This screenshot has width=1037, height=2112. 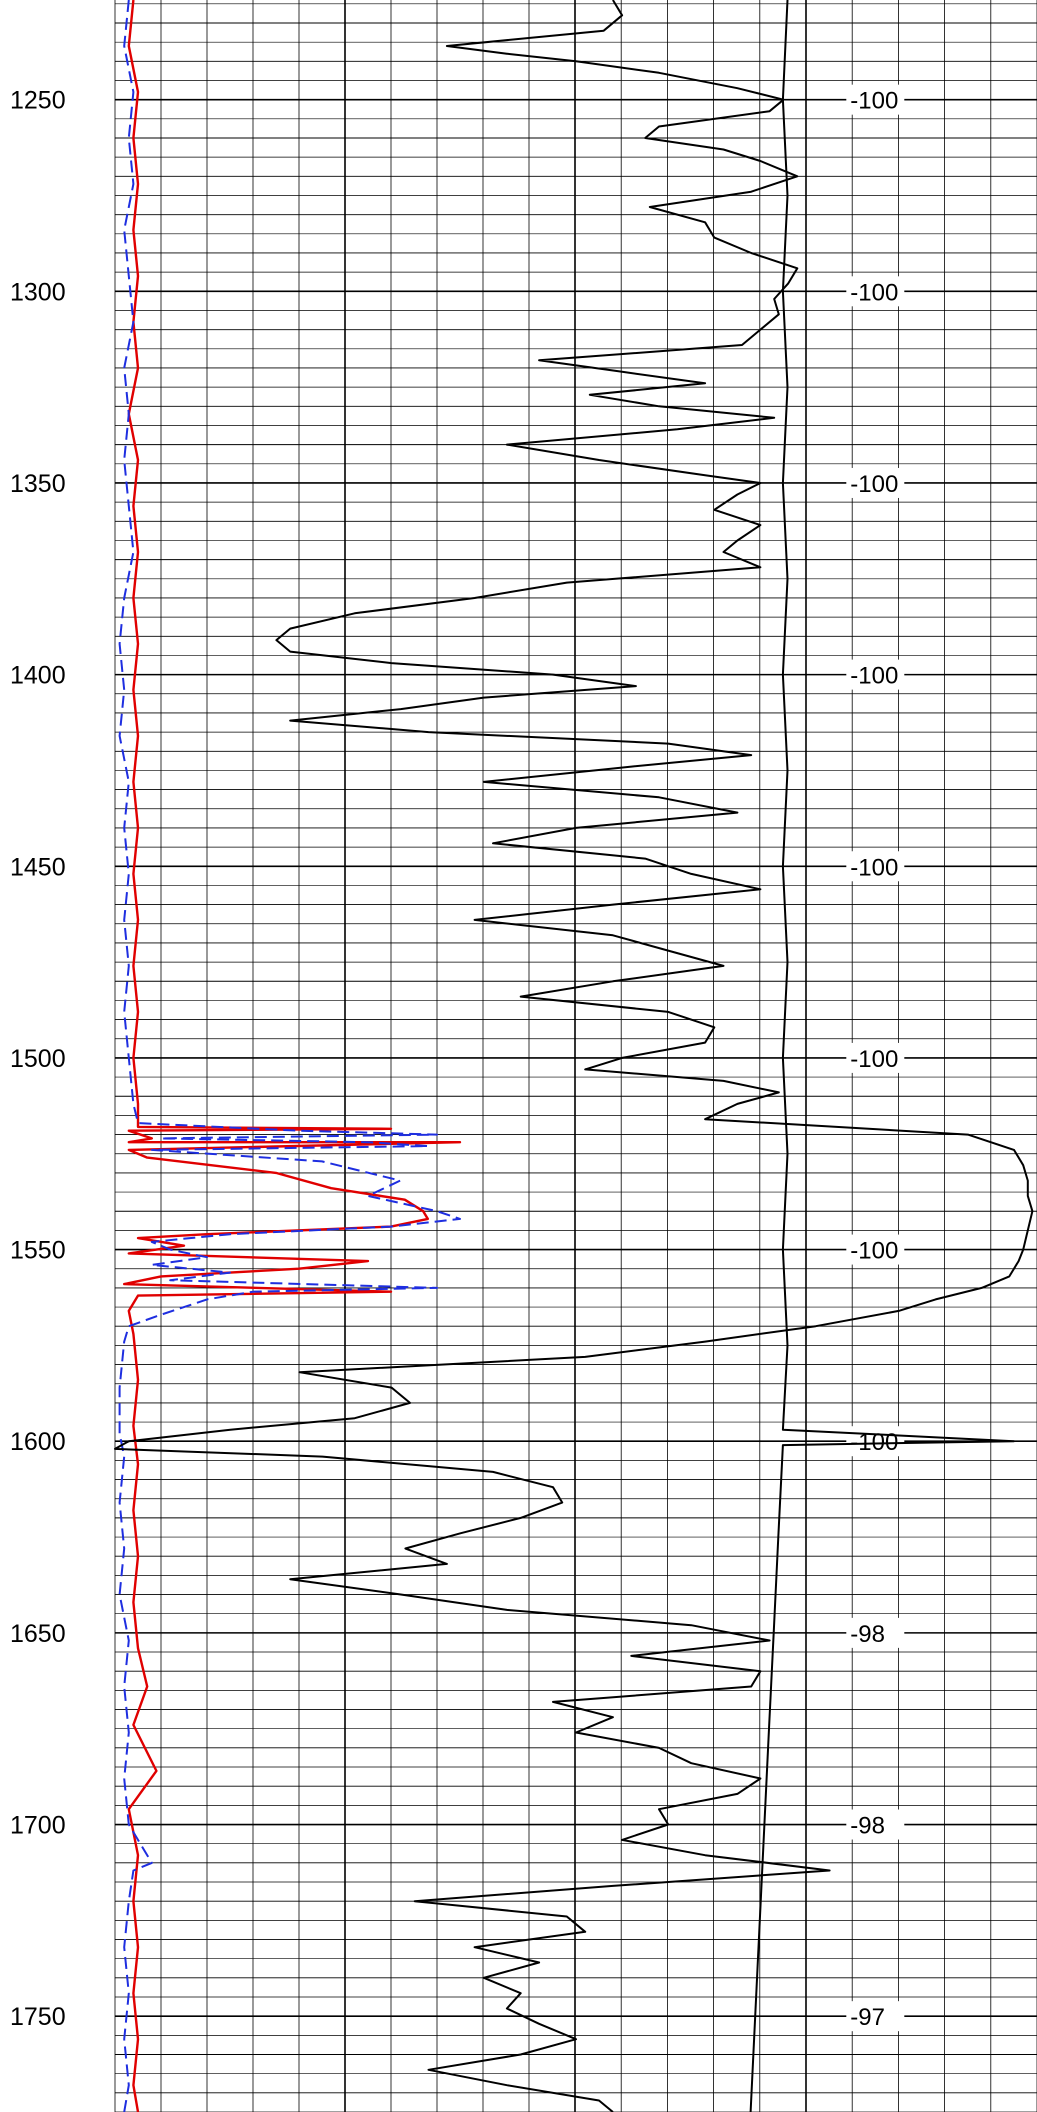 I want to click on depth-tick-label: 1350, so click(x=38, y=484).